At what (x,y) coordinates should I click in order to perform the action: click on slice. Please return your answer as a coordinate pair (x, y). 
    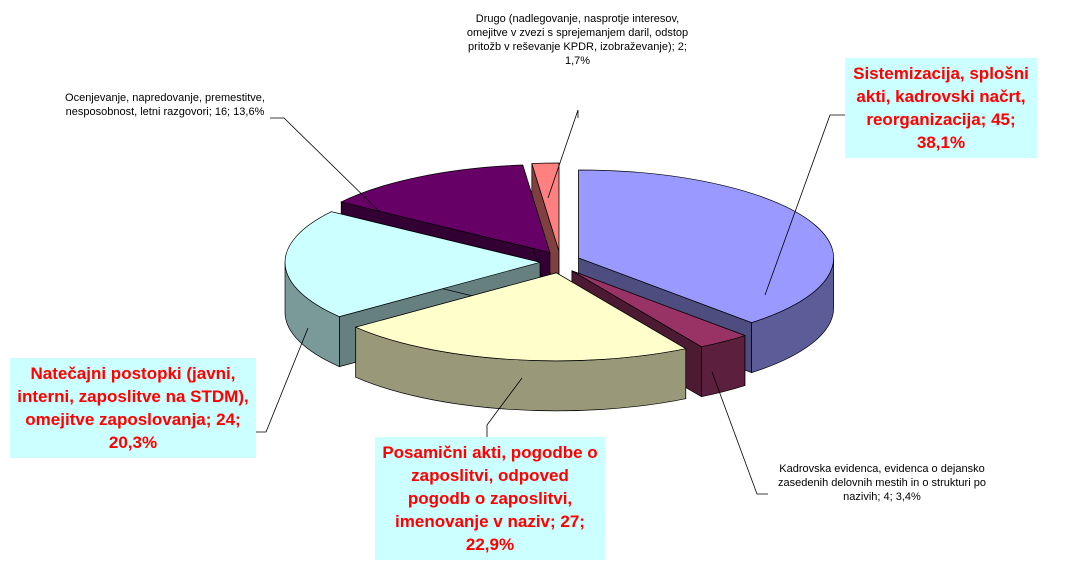
    Looking at the image, I should click on (520, 342).